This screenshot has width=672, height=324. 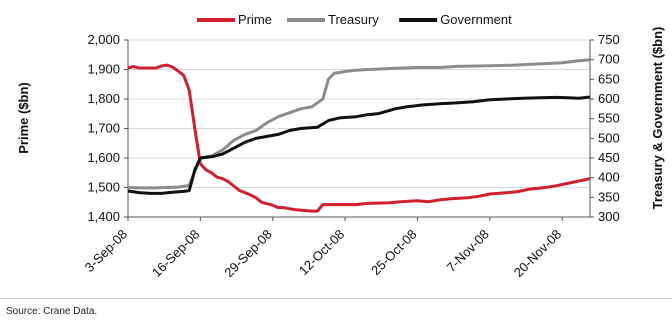 I want to click on left-tick-label: 1,600, so click(x=103, y=157).